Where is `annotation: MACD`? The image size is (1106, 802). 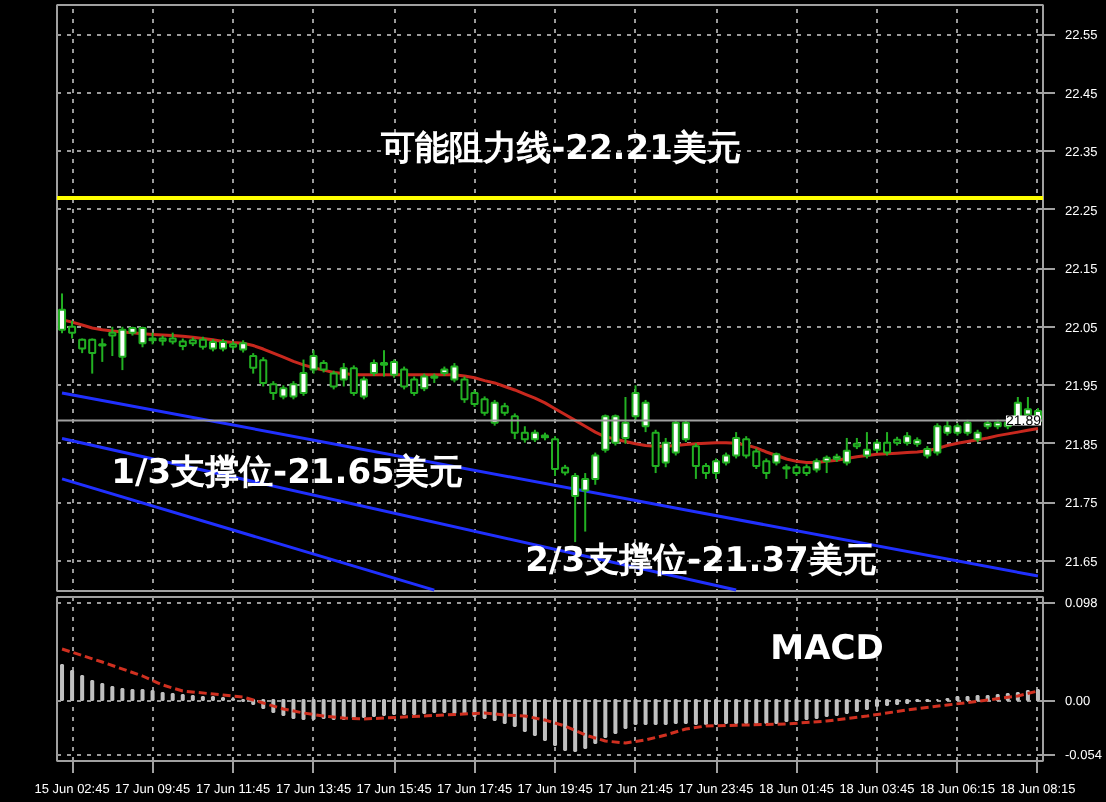 annotation: MACD is located at coordinates (827, 649).